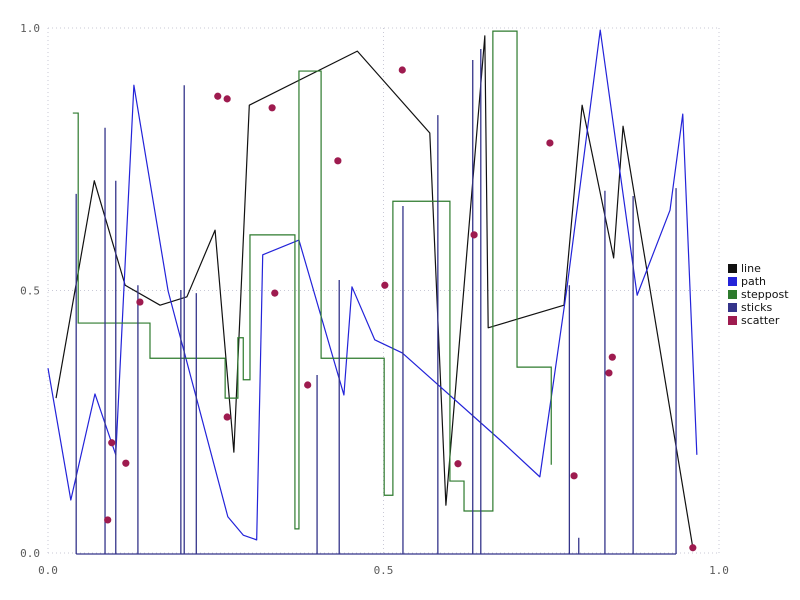  I want to click on legend-item-steppost: steppost, so click(758, 294).